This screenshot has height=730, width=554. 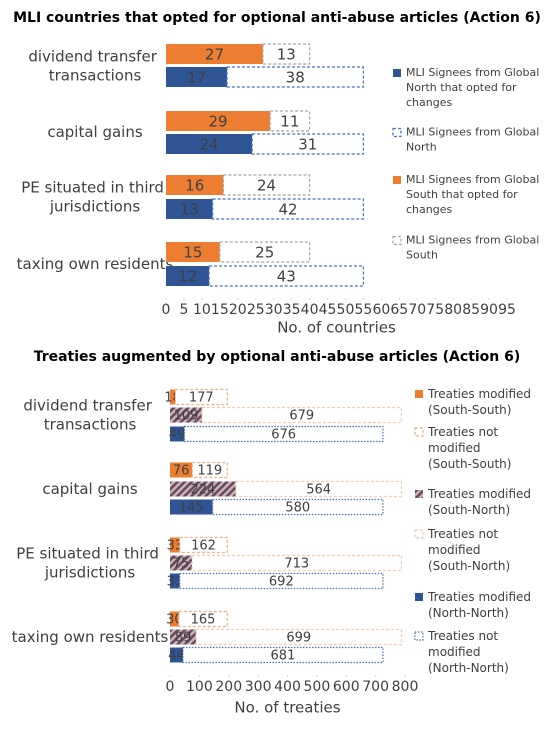 I want to click on category-label: dividend transfer transactions, so click(x=94, y=65).